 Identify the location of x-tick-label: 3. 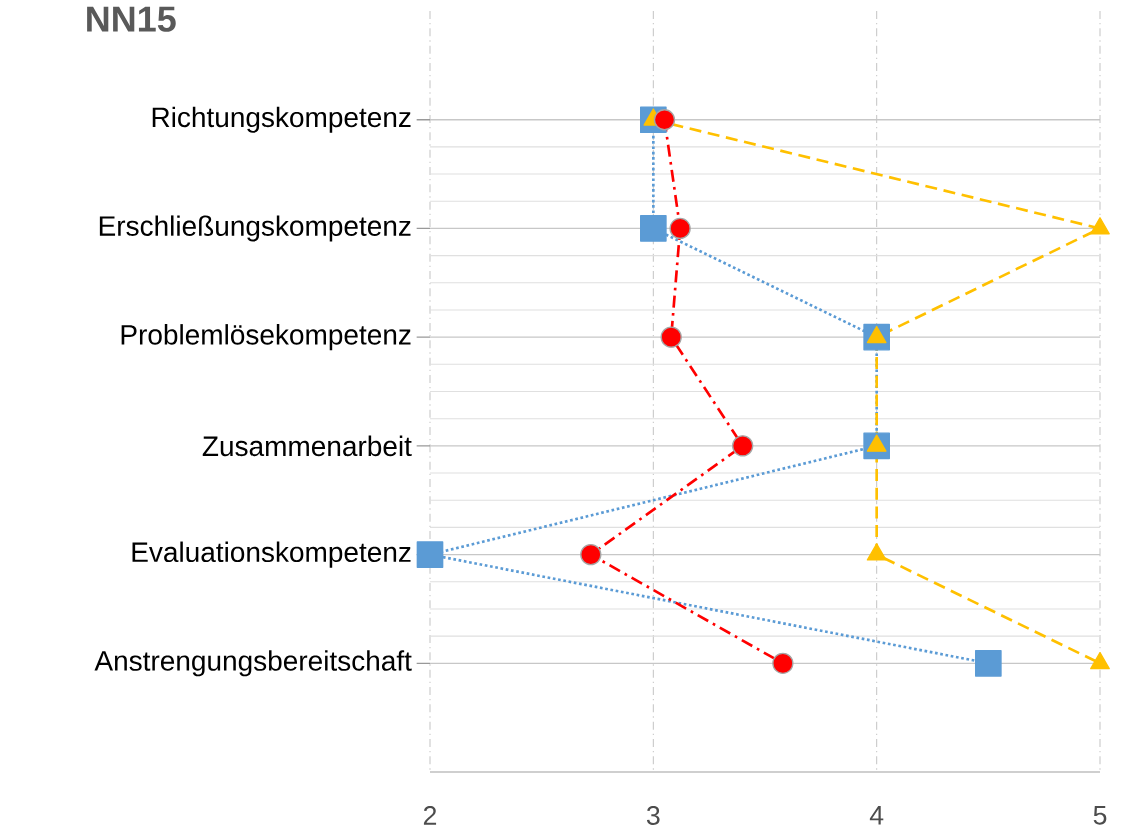
(653, 815).